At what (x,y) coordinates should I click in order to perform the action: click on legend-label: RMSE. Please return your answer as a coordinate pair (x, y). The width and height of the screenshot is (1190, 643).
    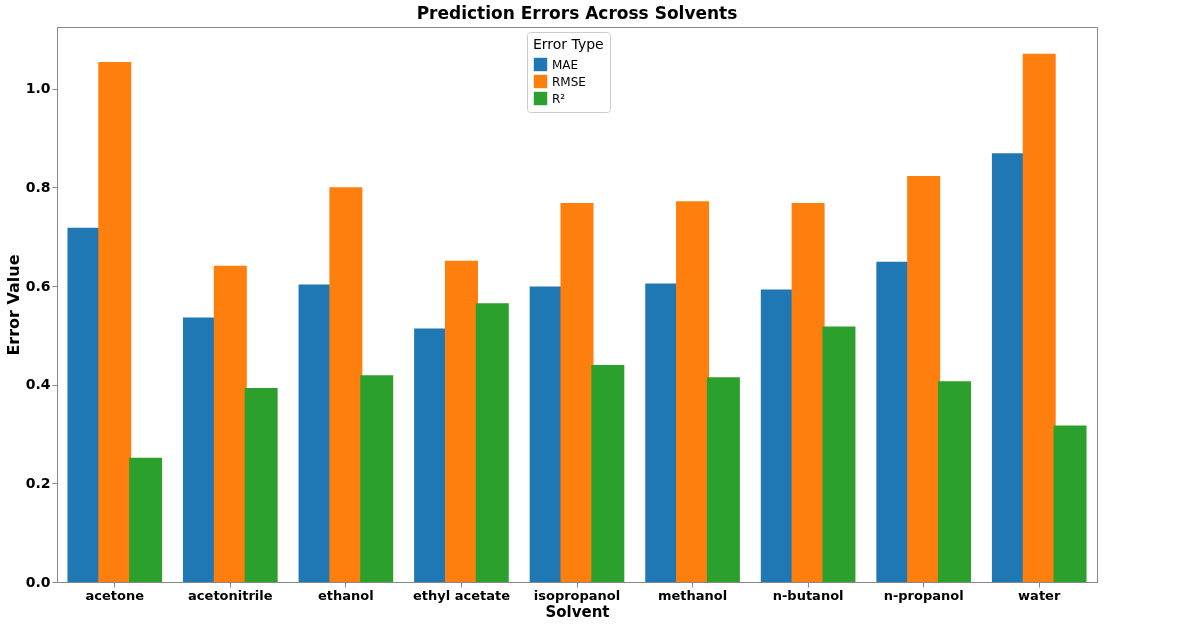
    Looking at the image, I should click on (569, 81).